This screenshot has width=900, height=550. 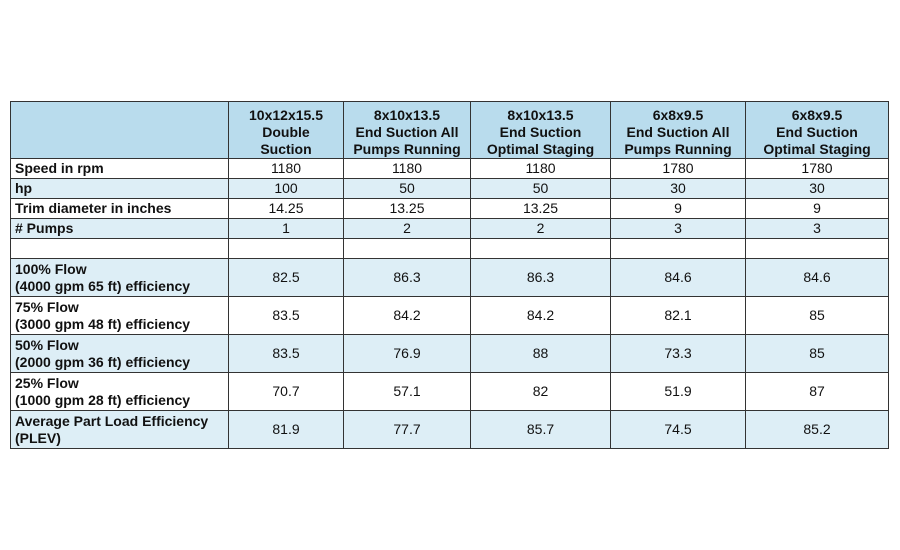 What do you see at coordinates (407, 353) in the screenshot?
I see `value-cell: 76.9` at bounding box center [407, 353].